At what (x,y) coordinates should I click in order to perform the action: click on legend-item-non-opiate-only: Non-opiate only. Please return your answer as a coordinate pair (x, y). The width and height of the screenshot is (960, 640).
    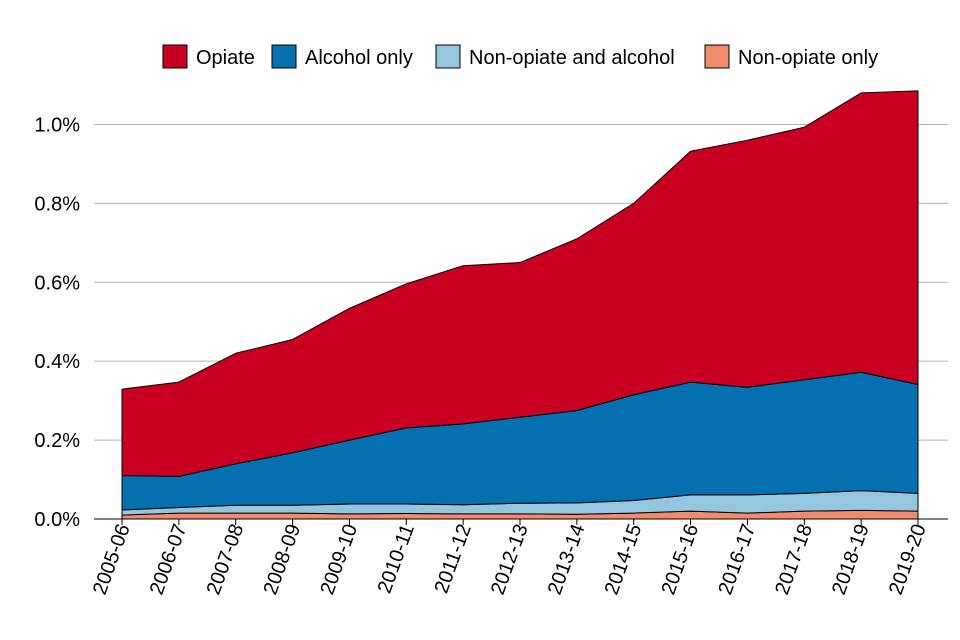
    Looking at the image, I should click on (791, 56).